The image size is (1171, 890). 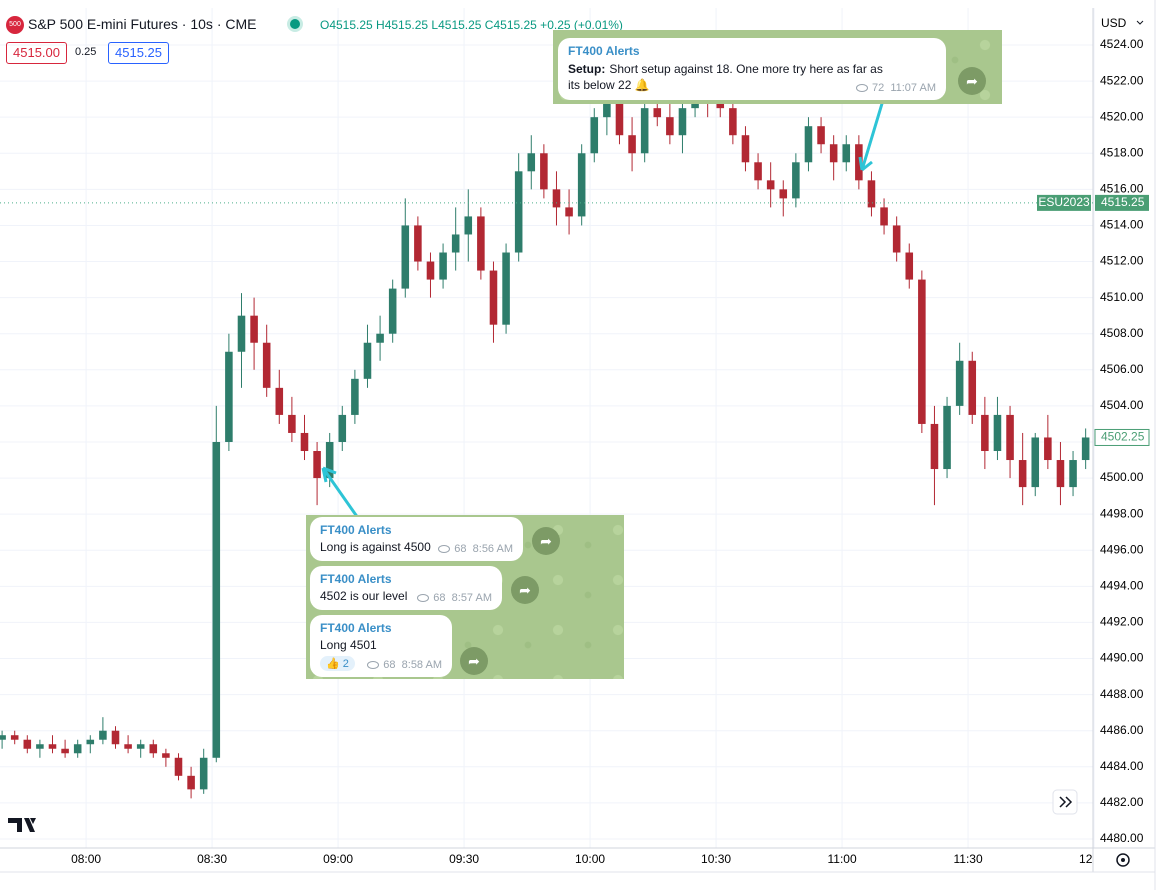 What do you see at coordinates (375, 547) in the screenshot?
I see `message-text: Long is against 4500` at bounding box center [375, 547].